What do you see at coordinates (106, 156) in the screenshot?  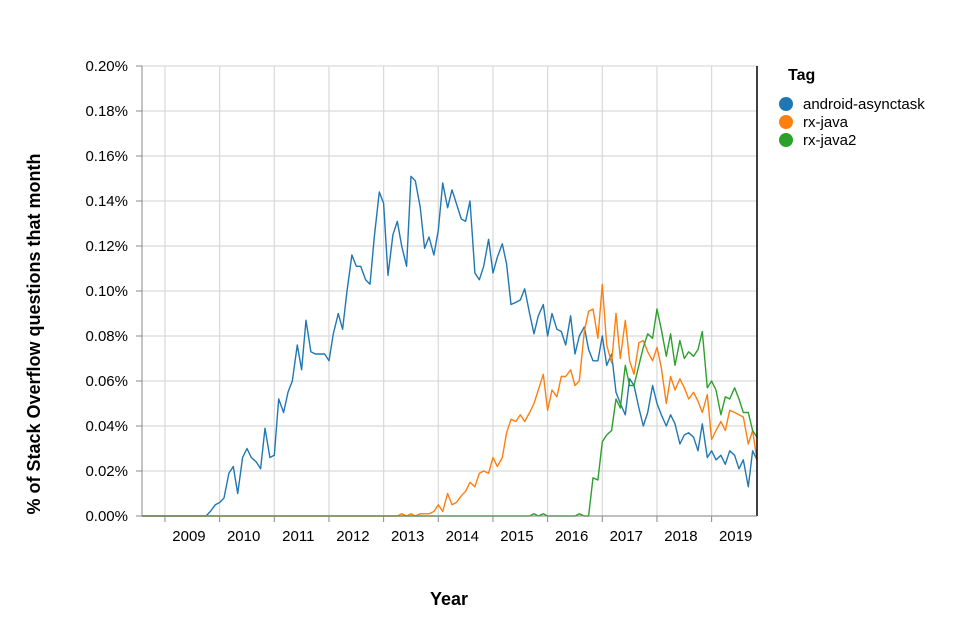 I see `y-tick-label: 0.16%` at bounding box center [106, 156].